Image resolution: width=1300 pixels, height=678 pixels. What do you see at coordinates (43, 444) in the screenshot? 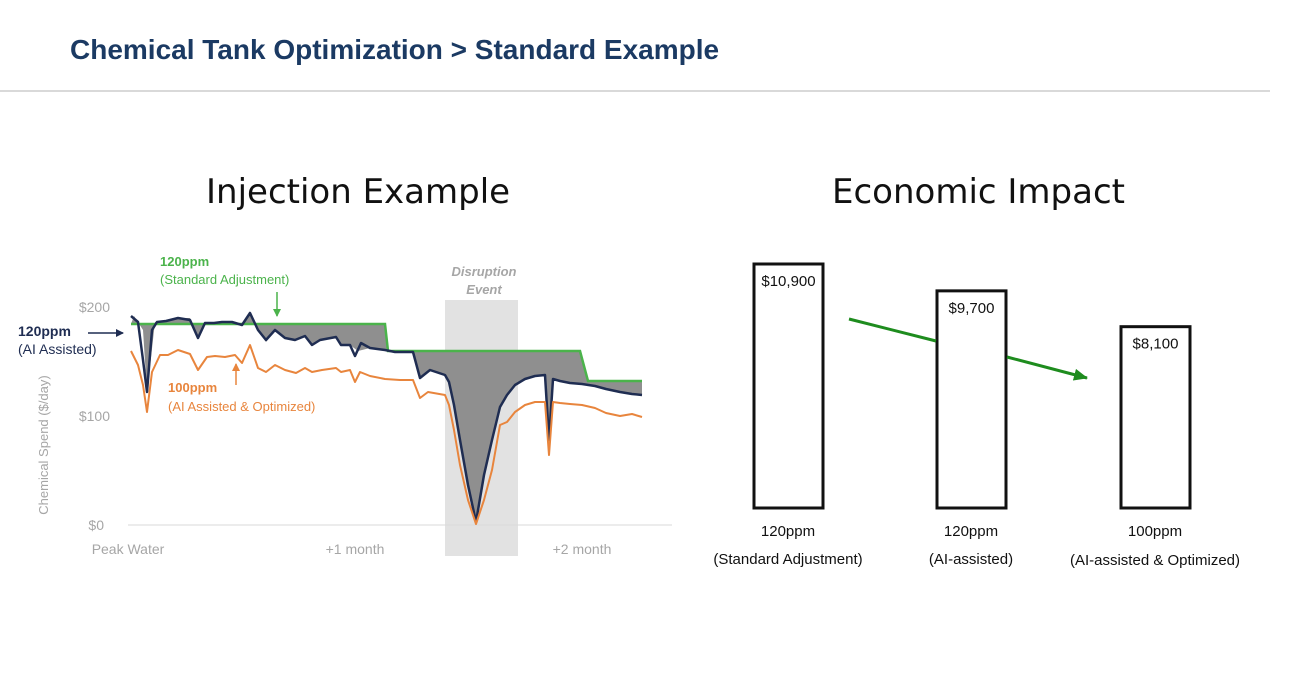
I see `y-axis-label: Chemical Spend ($/day)` at bounding box center [43, 444].